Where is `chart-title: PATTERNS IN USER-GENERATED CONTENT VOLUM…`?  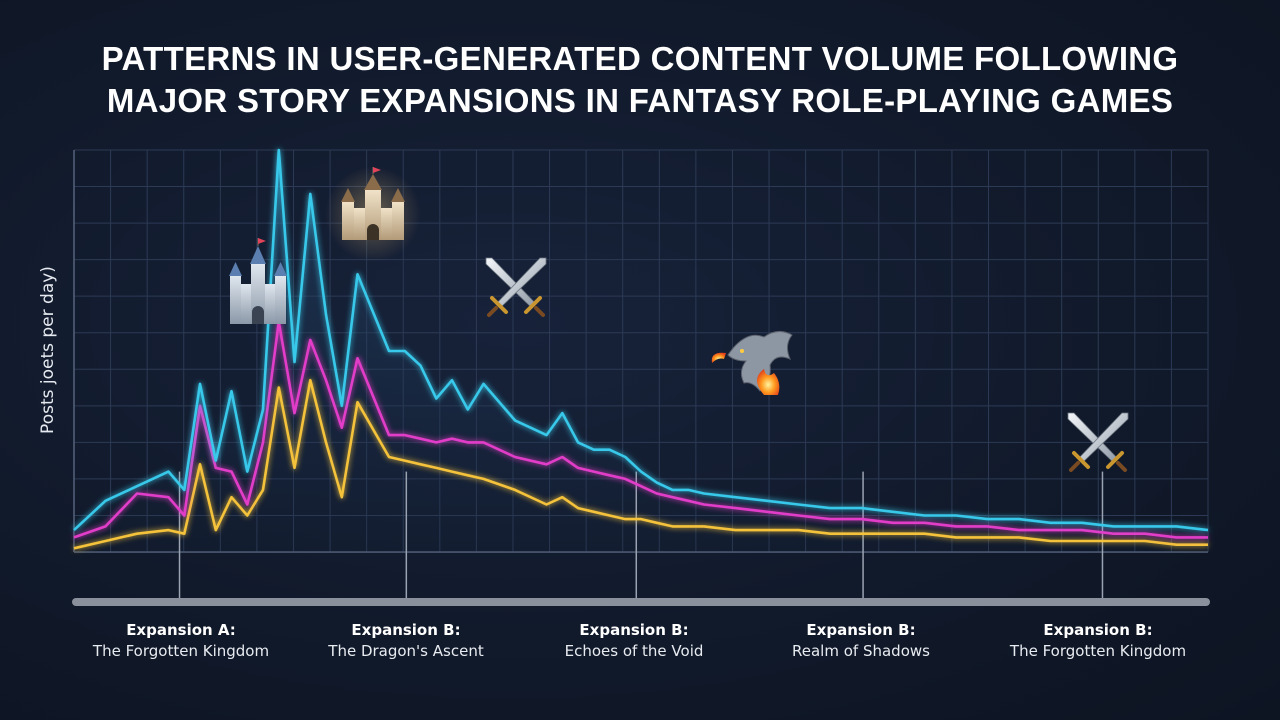
chart-title: PATTERNS IN USER-GENERATED CONTENT VOLUM… is located at coordinates (640, 80).